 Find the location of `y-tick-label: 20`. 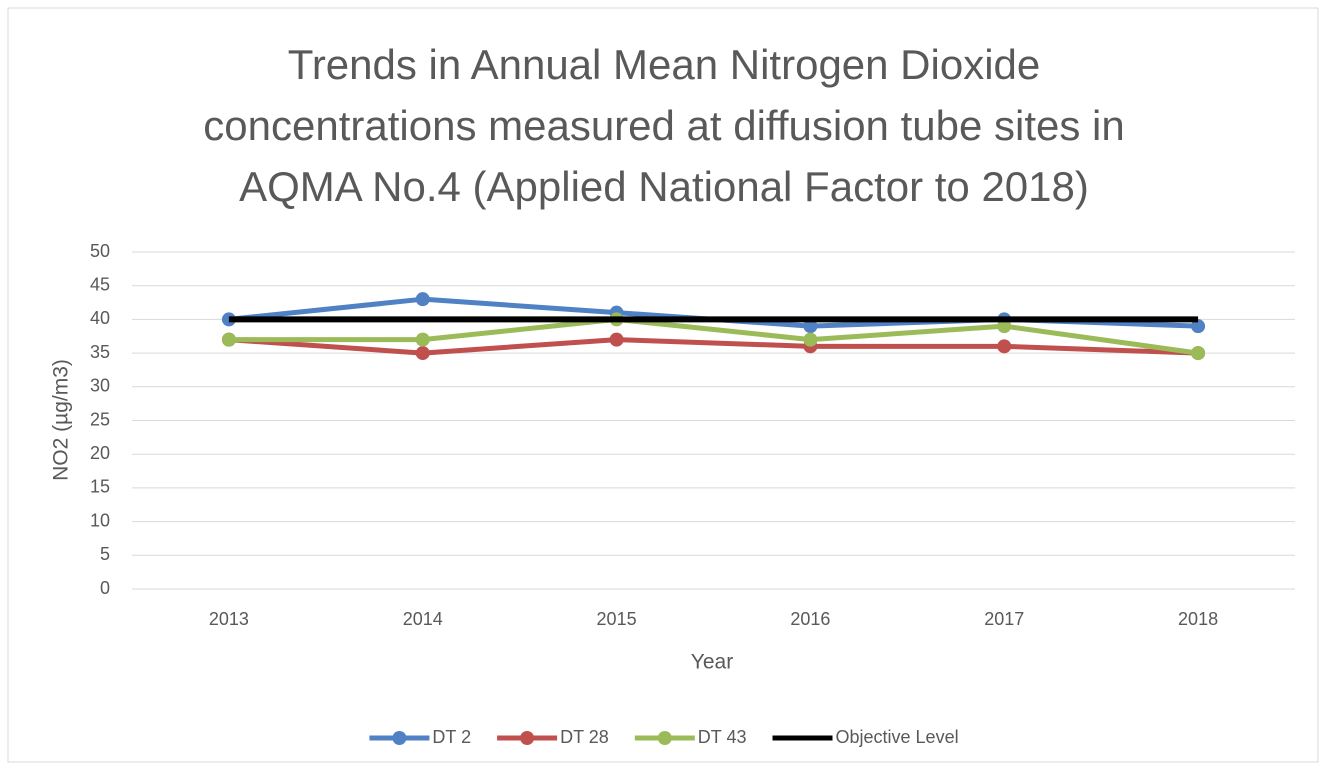

y-tick-label: 20 is located at coordinates (100, 453).